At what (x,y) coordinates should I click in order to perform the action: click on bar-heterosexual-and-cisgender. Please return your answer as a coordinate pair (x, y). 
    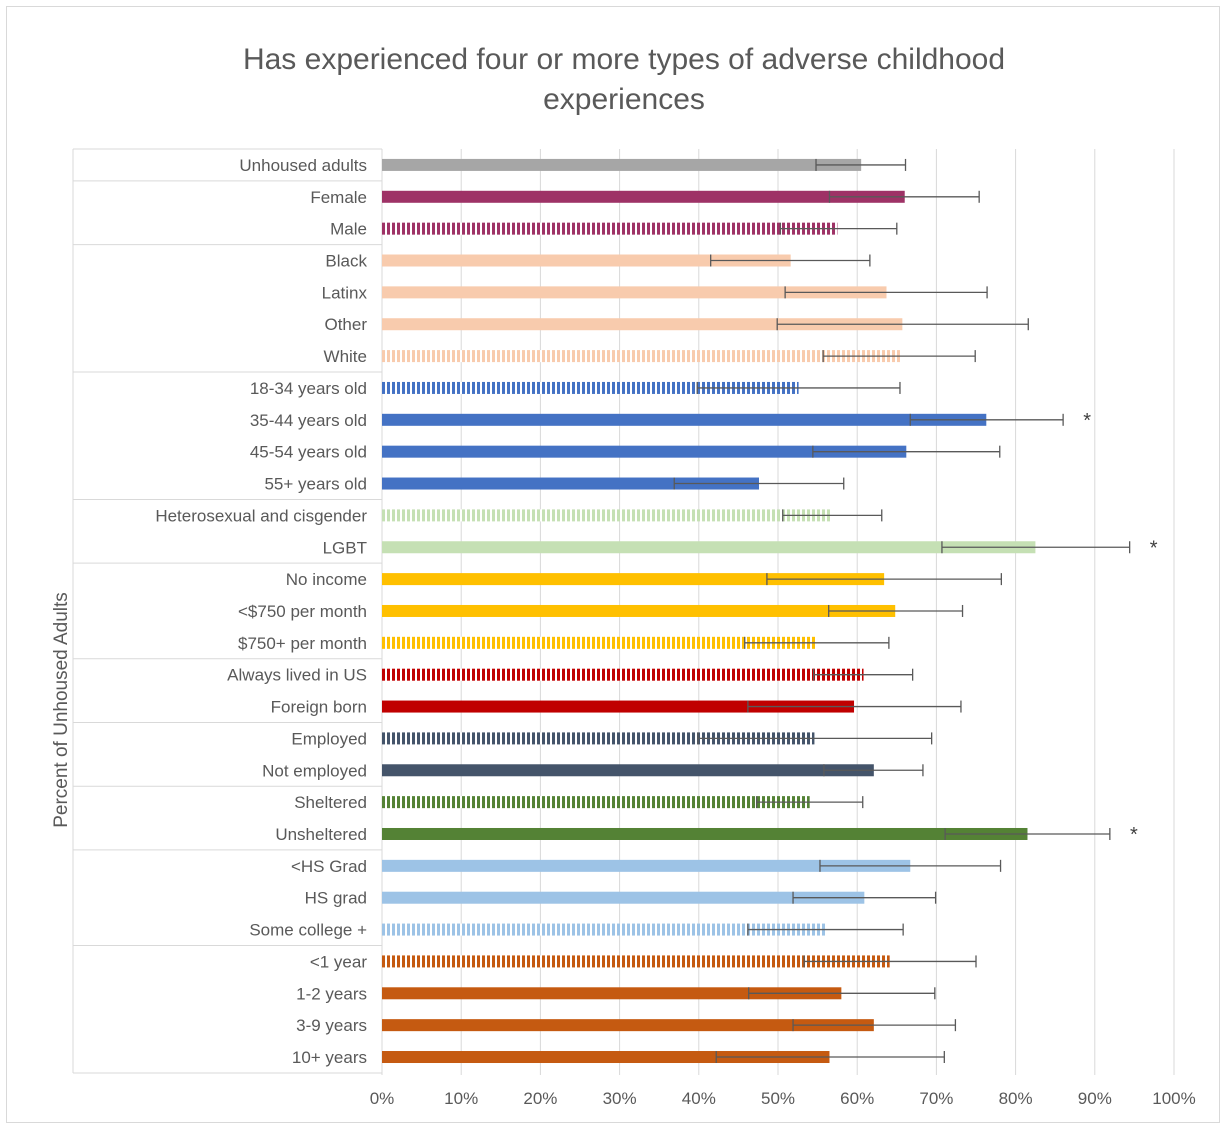
    Looking at the image, I should click on (607, 515).